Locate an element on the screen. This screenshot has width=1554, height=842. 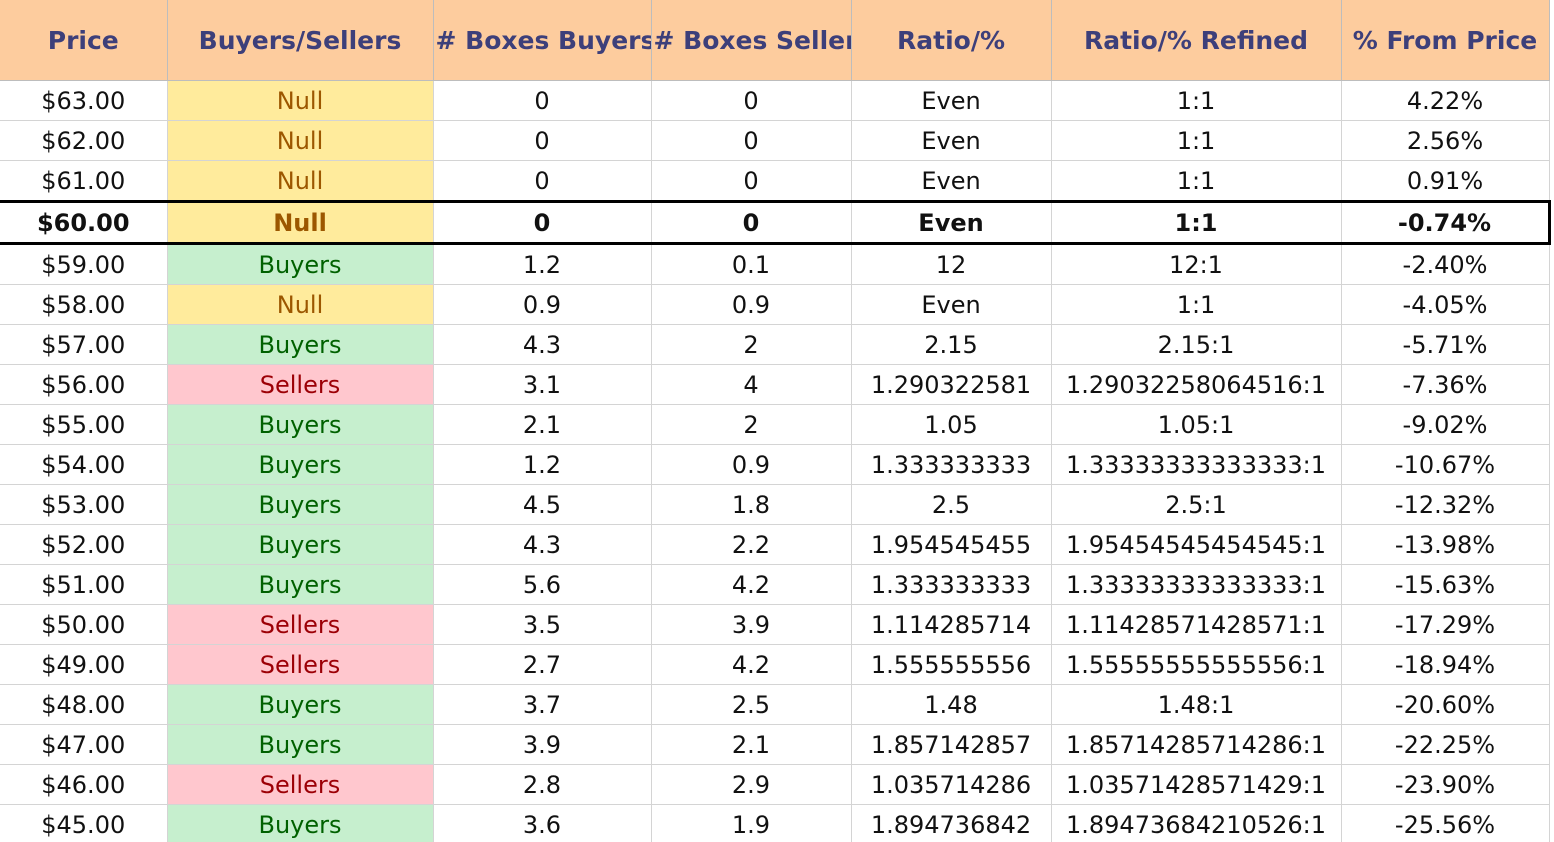
header-buyers-sellers: Buyers/Sellers is located at coordinates (300, 40).